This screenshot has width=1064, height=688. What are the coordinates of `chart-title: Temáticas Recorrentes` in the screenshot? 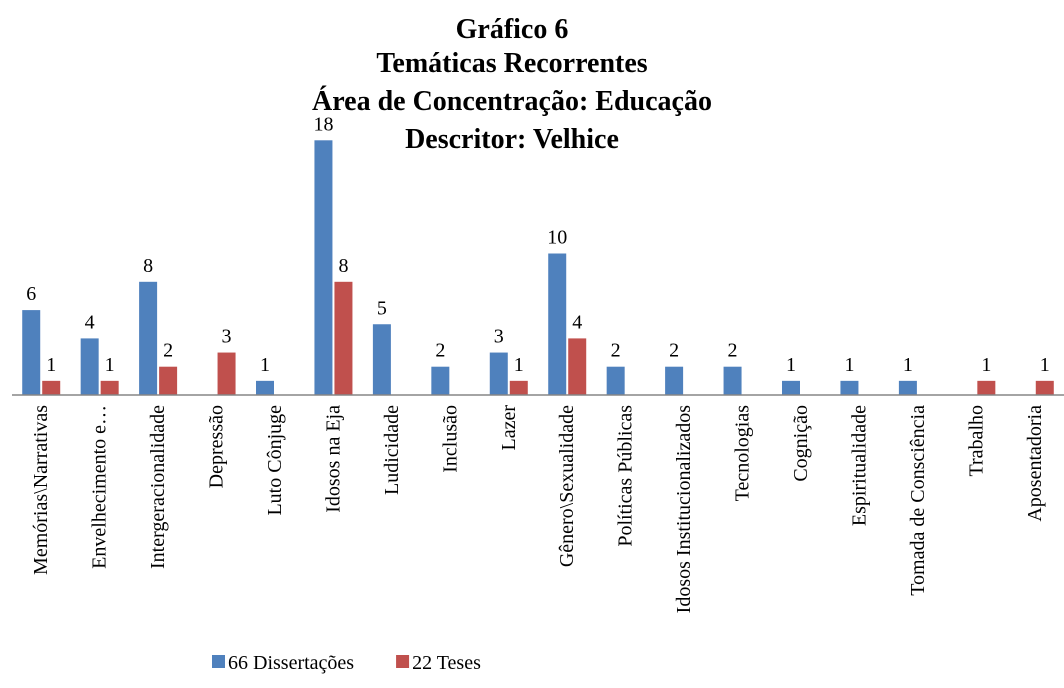 It's located at (511, 63).